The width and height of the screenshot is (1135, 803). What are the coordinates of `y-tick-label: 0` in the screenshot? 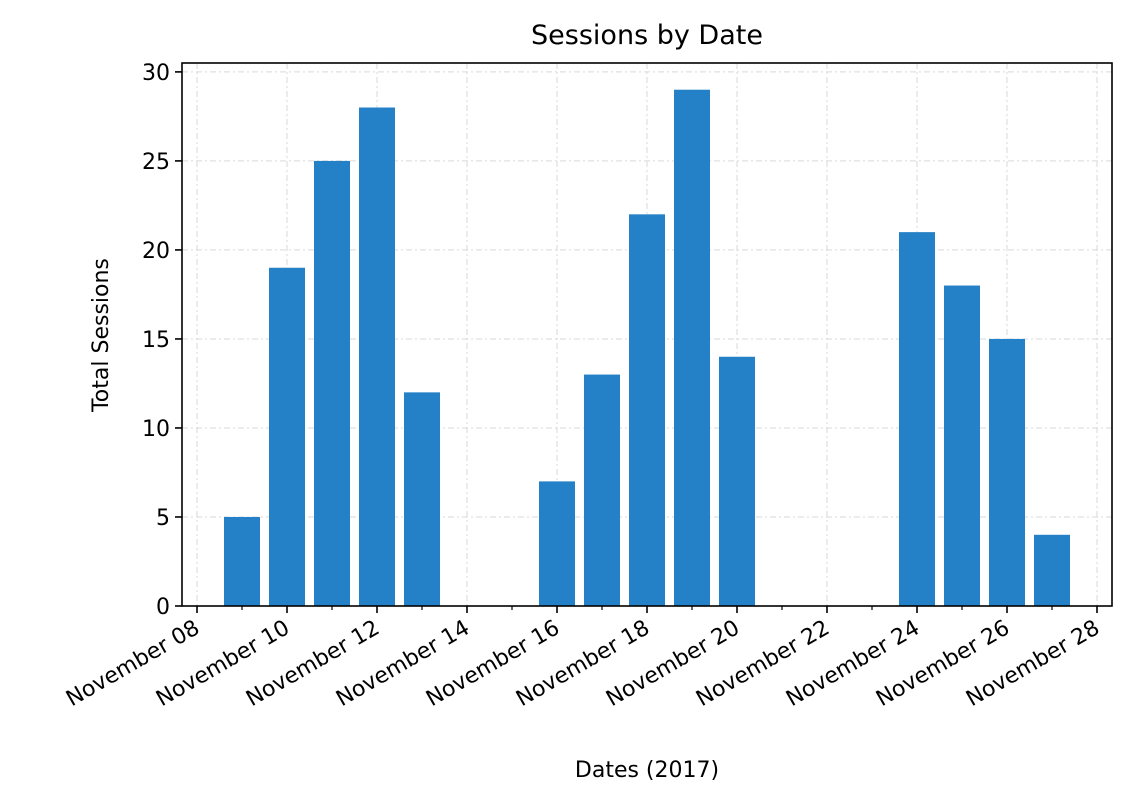 It's located at (163, 607).